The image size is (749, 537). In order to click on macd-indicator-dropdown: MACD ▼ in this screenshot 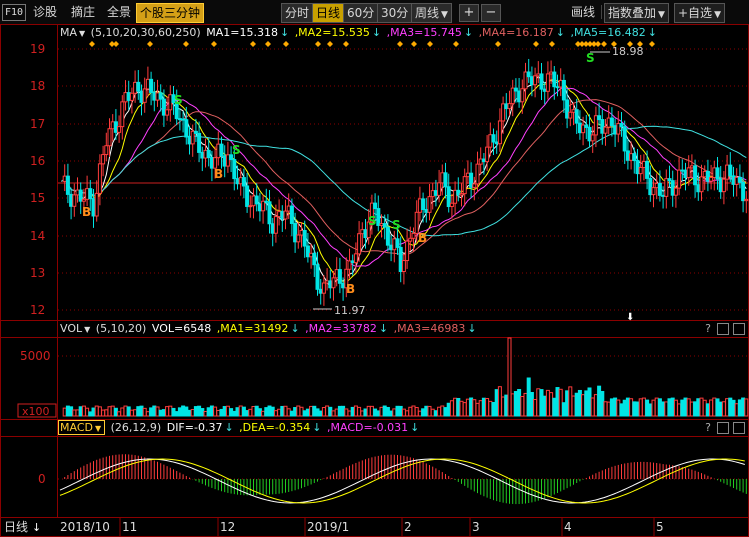, I will do `click(82, 427)`.